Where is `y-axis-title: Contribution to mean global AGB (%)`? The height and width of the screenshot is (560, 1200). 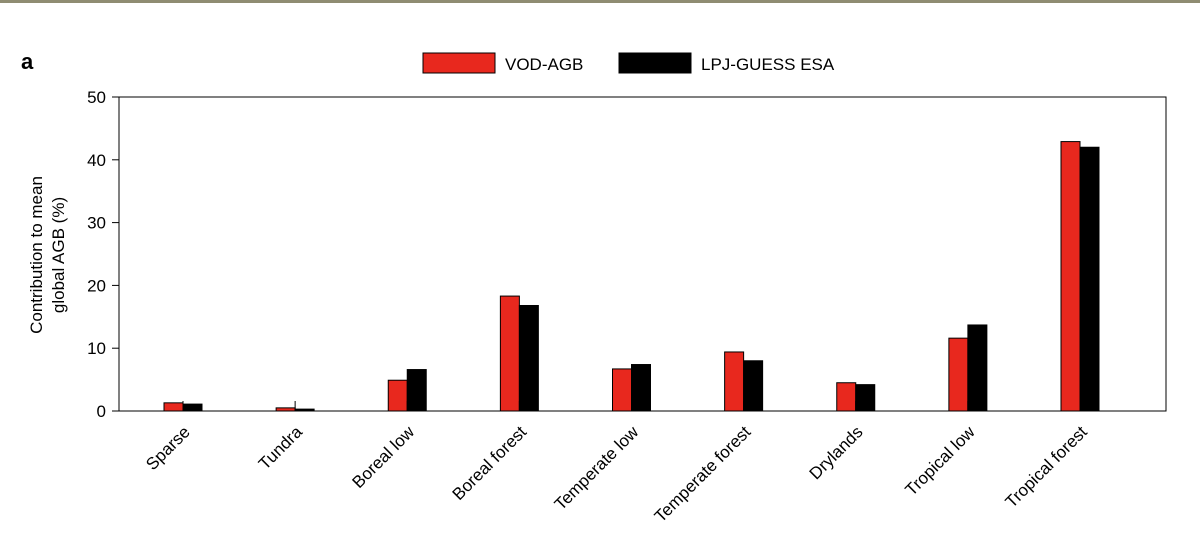
y-axis-title: Contribution to mean global AGB (%) is located at coordinates (47, 255).